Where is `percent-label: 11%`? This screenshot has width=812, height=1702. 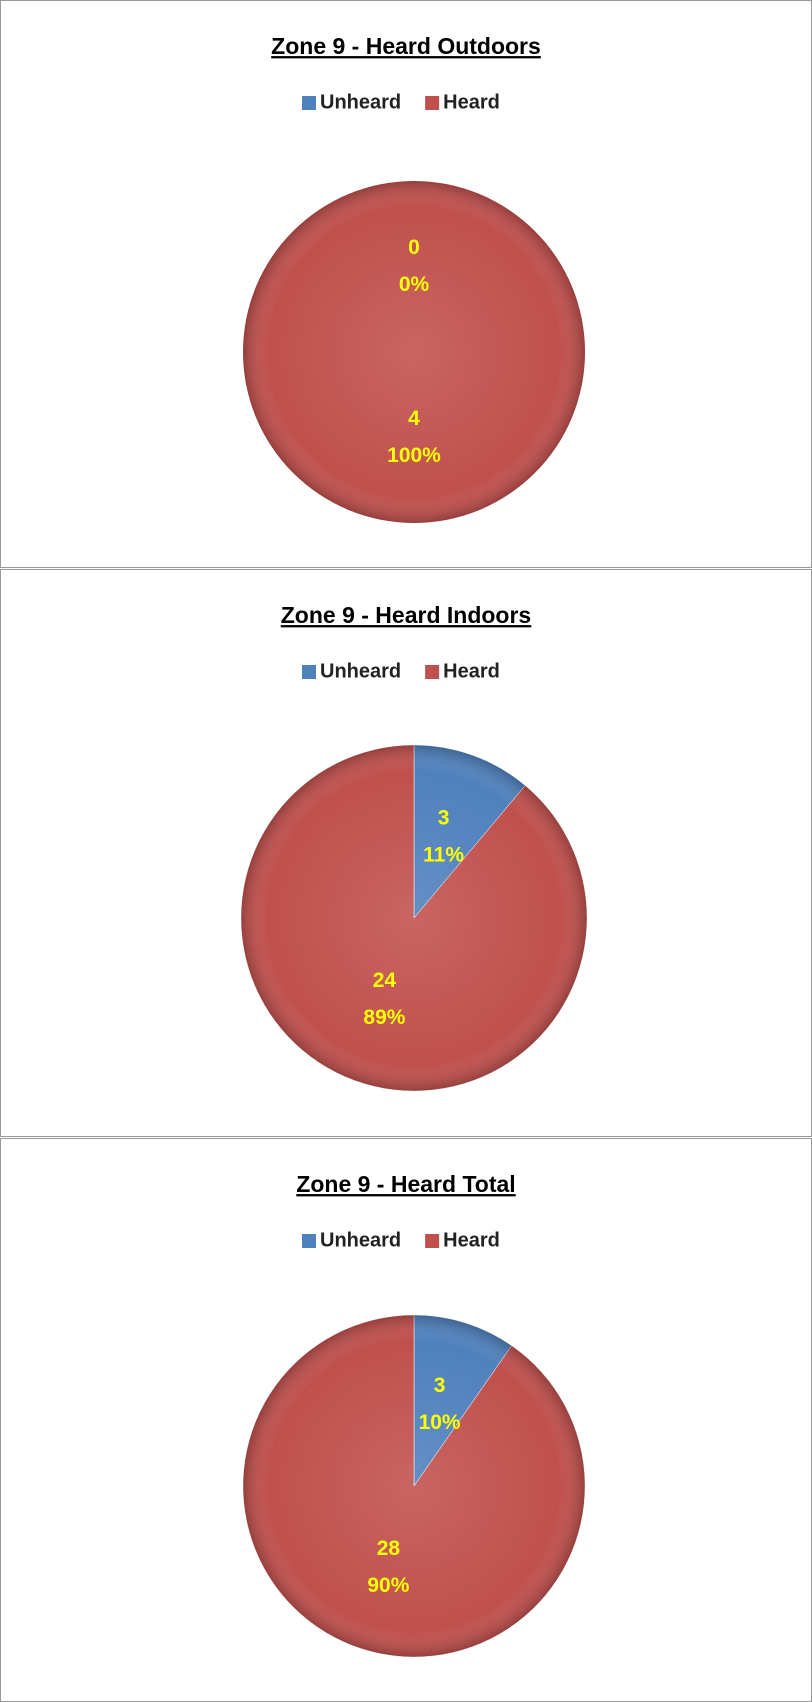
percent-label: 11% is located at coordinates (443, 854).